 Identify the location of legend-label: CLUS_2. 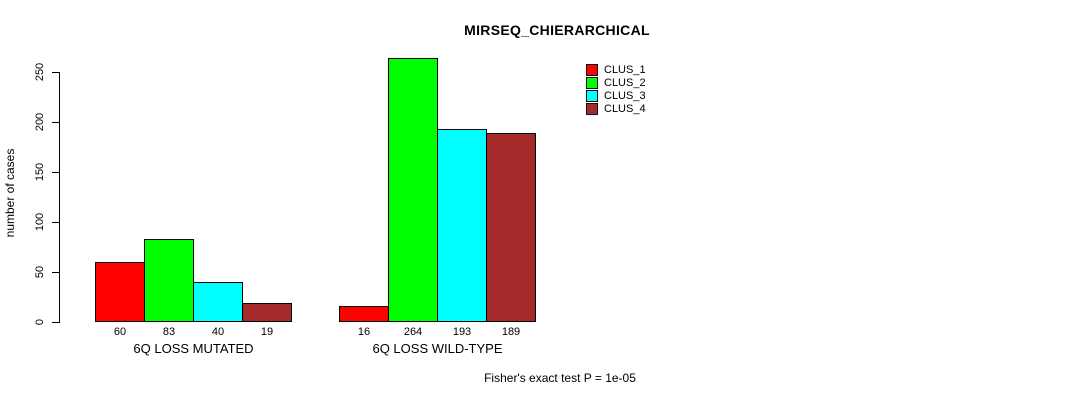
(625, 82).